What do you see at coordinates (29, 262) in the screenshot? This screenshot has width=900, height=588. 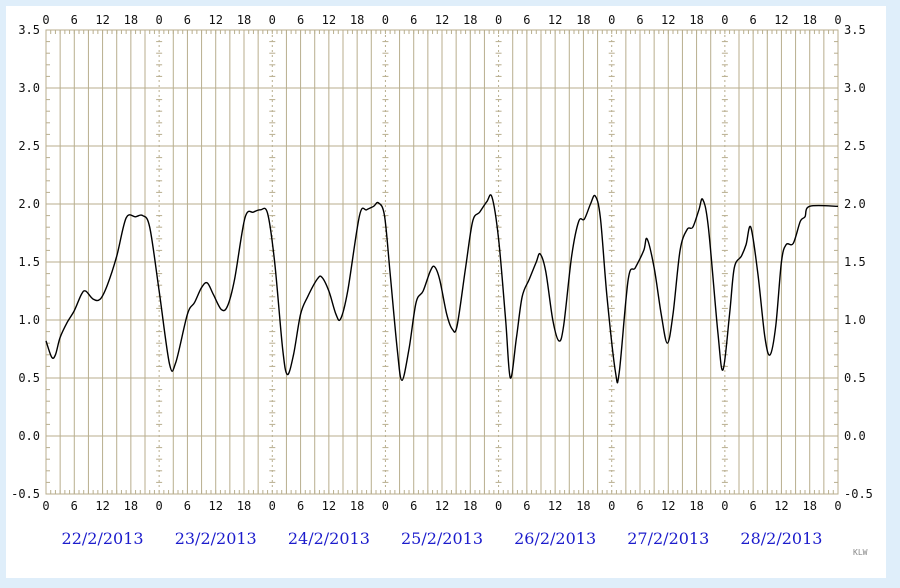 I see `y-tick-label-left: 1.5` at bounding box center [29, 262].